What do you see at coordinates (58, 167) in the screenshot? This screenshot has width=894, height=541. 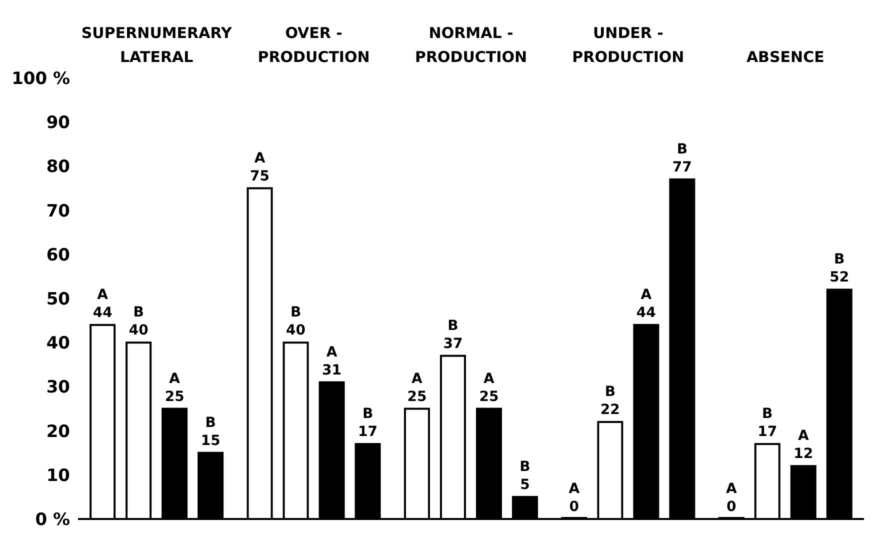 I see `y-tick-label: 80` at bounding box center [58, 167].